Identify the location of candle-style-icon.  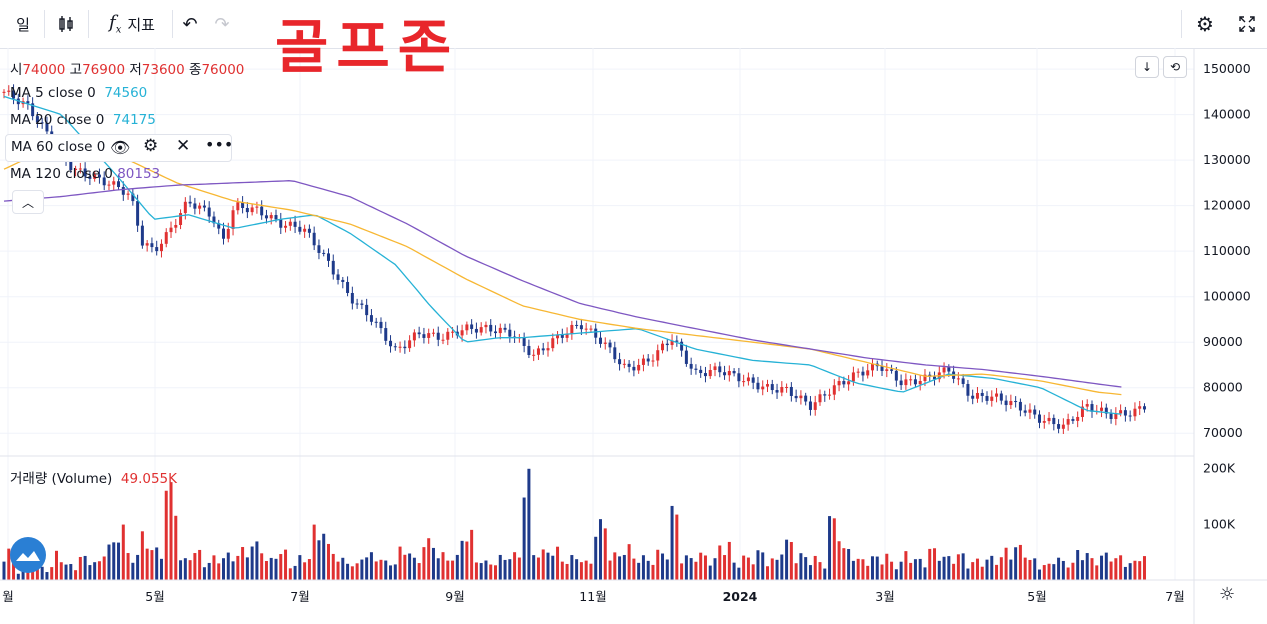
(66, 24).